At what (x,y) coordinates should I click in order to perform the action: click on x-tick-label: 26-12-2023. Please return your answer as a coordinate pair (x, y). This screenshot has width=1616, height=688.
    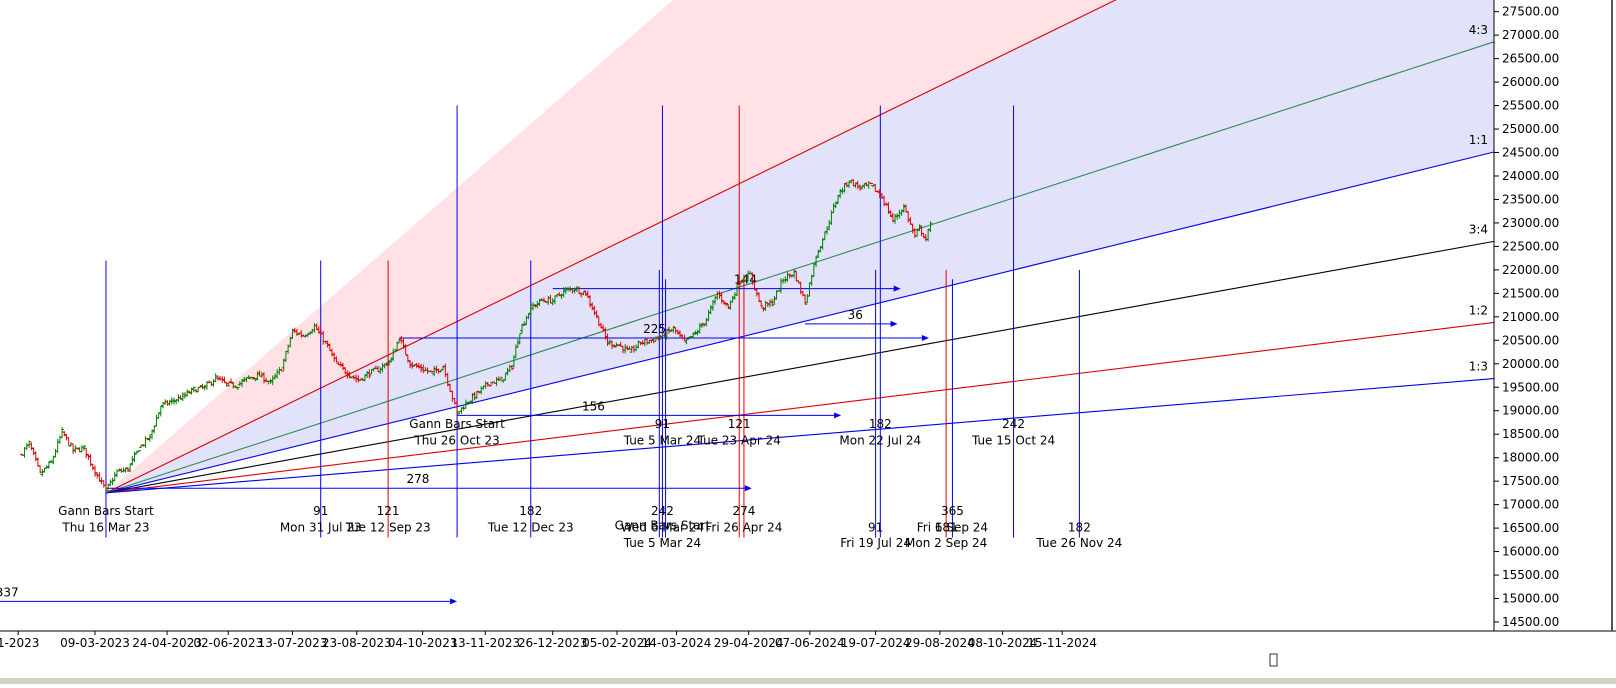
    Looking at the image, I should click on (553, 643).